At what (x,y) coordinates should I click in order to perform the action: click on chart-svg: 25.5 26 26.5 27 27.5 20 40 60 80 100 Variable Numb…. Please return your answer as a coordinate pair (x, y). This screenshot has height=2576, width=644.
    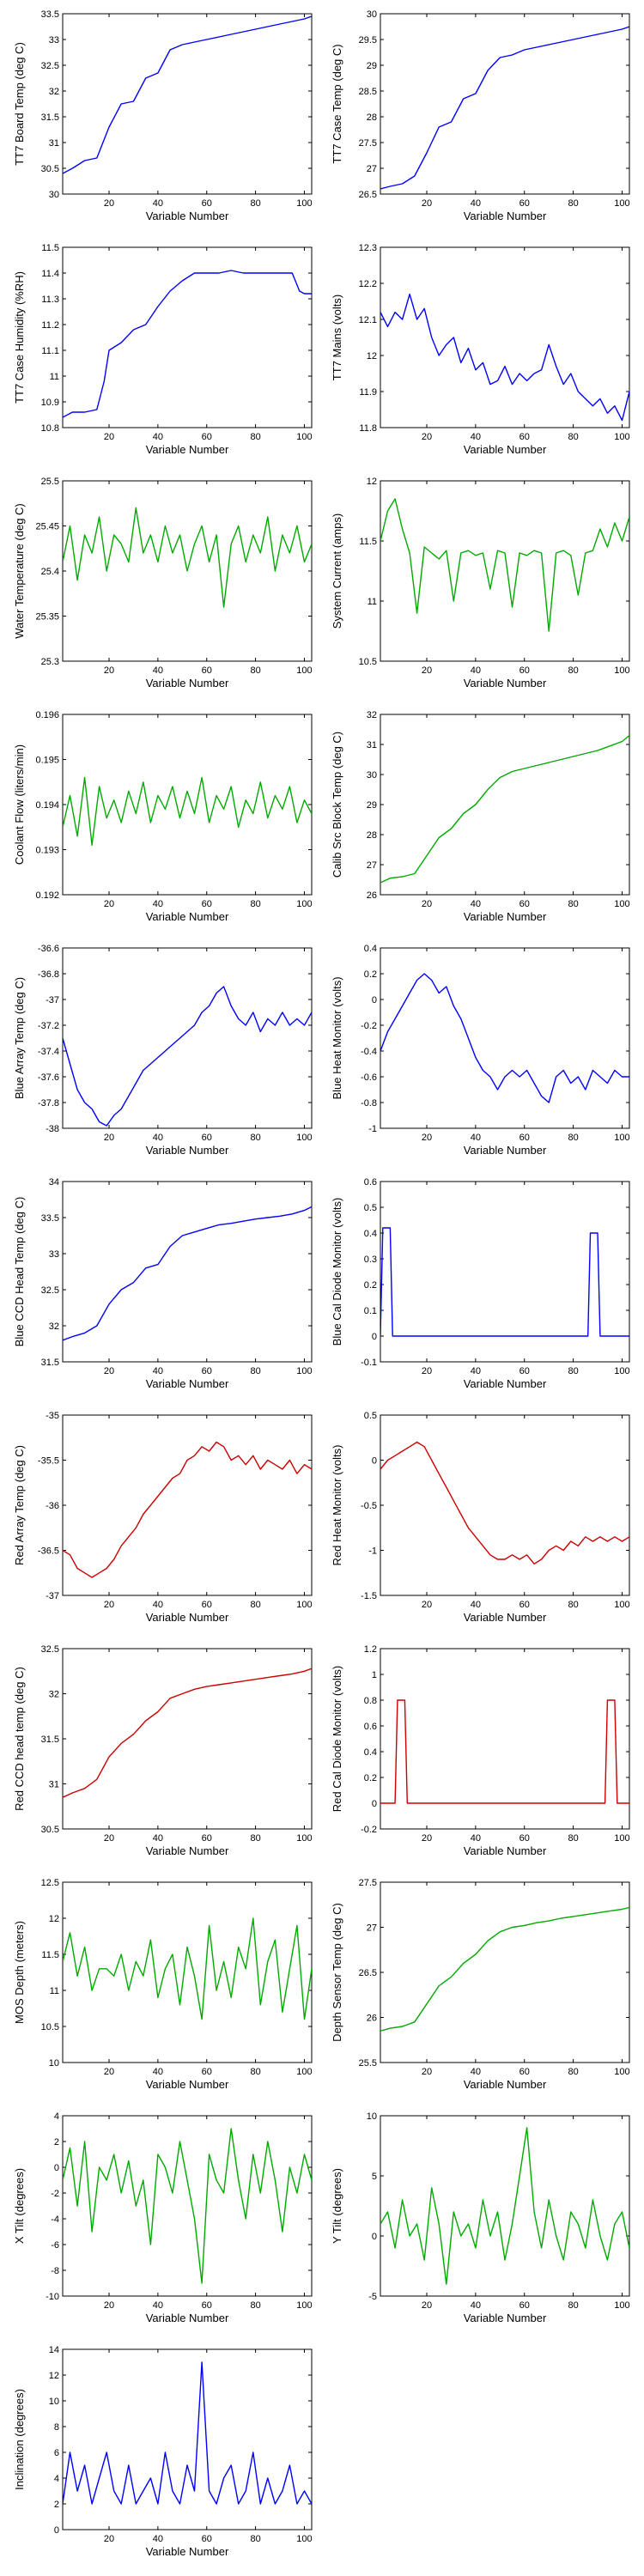
    Looking at the image, I should click on (481, 1984).